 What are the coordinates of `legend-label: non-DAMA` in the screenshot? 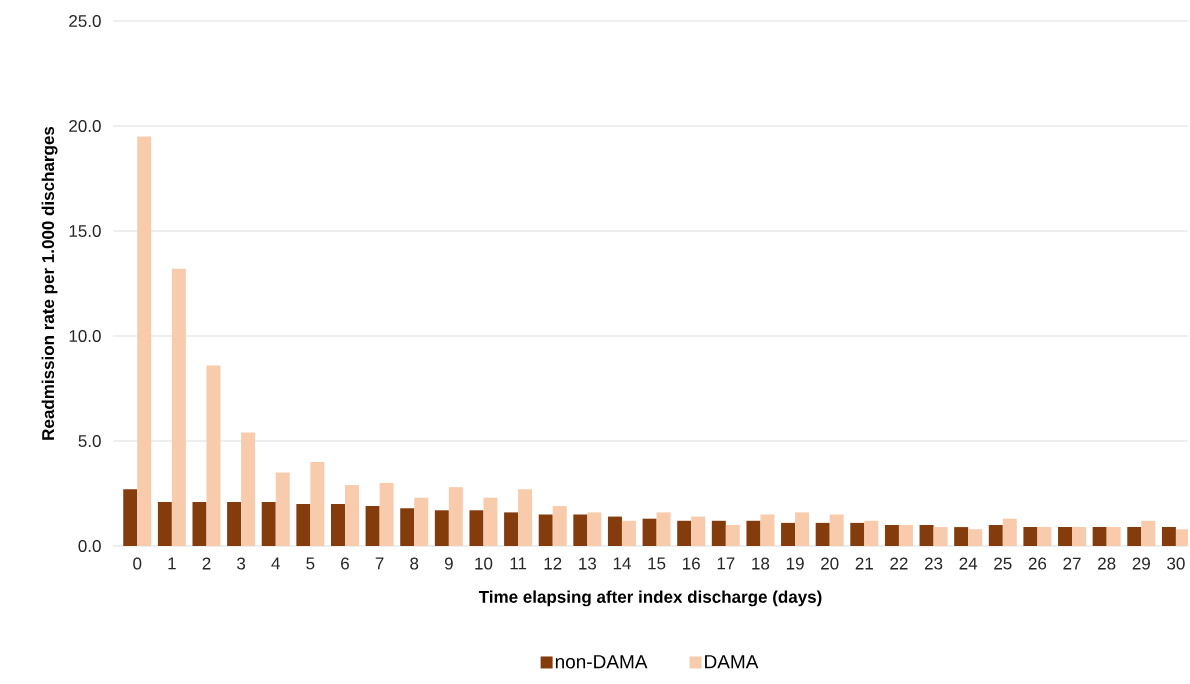 It's located at (601, 662).